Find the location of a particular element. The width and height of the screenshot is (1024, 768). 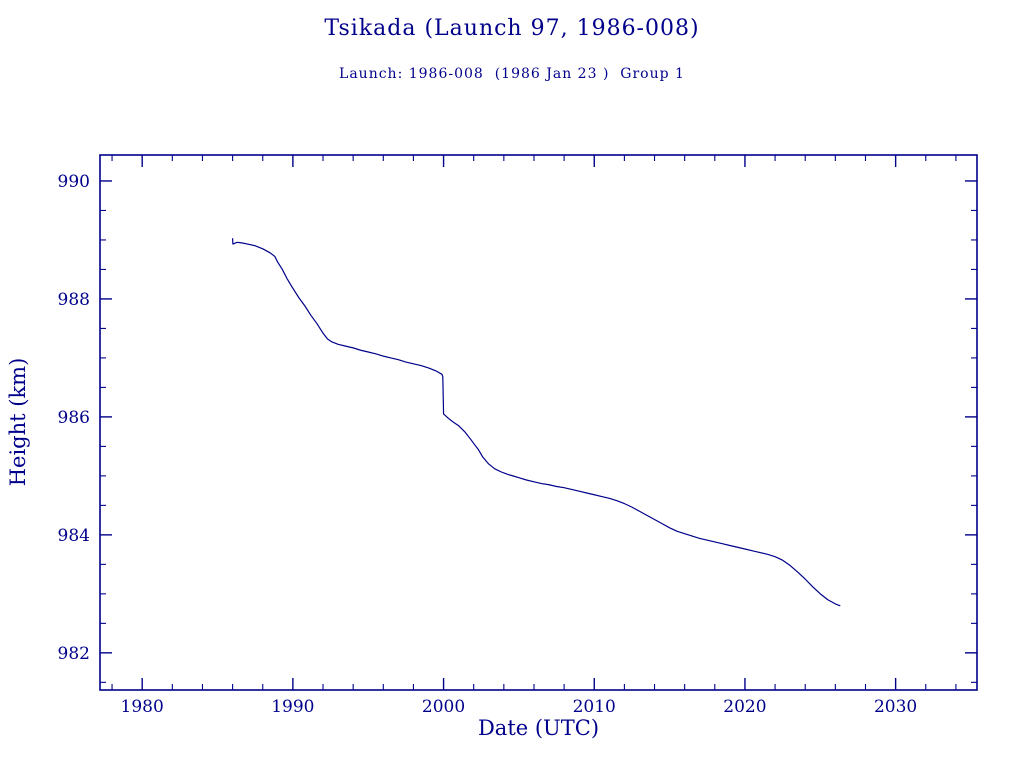

y-tick-label: 988 is located at coordinates (74, 300).